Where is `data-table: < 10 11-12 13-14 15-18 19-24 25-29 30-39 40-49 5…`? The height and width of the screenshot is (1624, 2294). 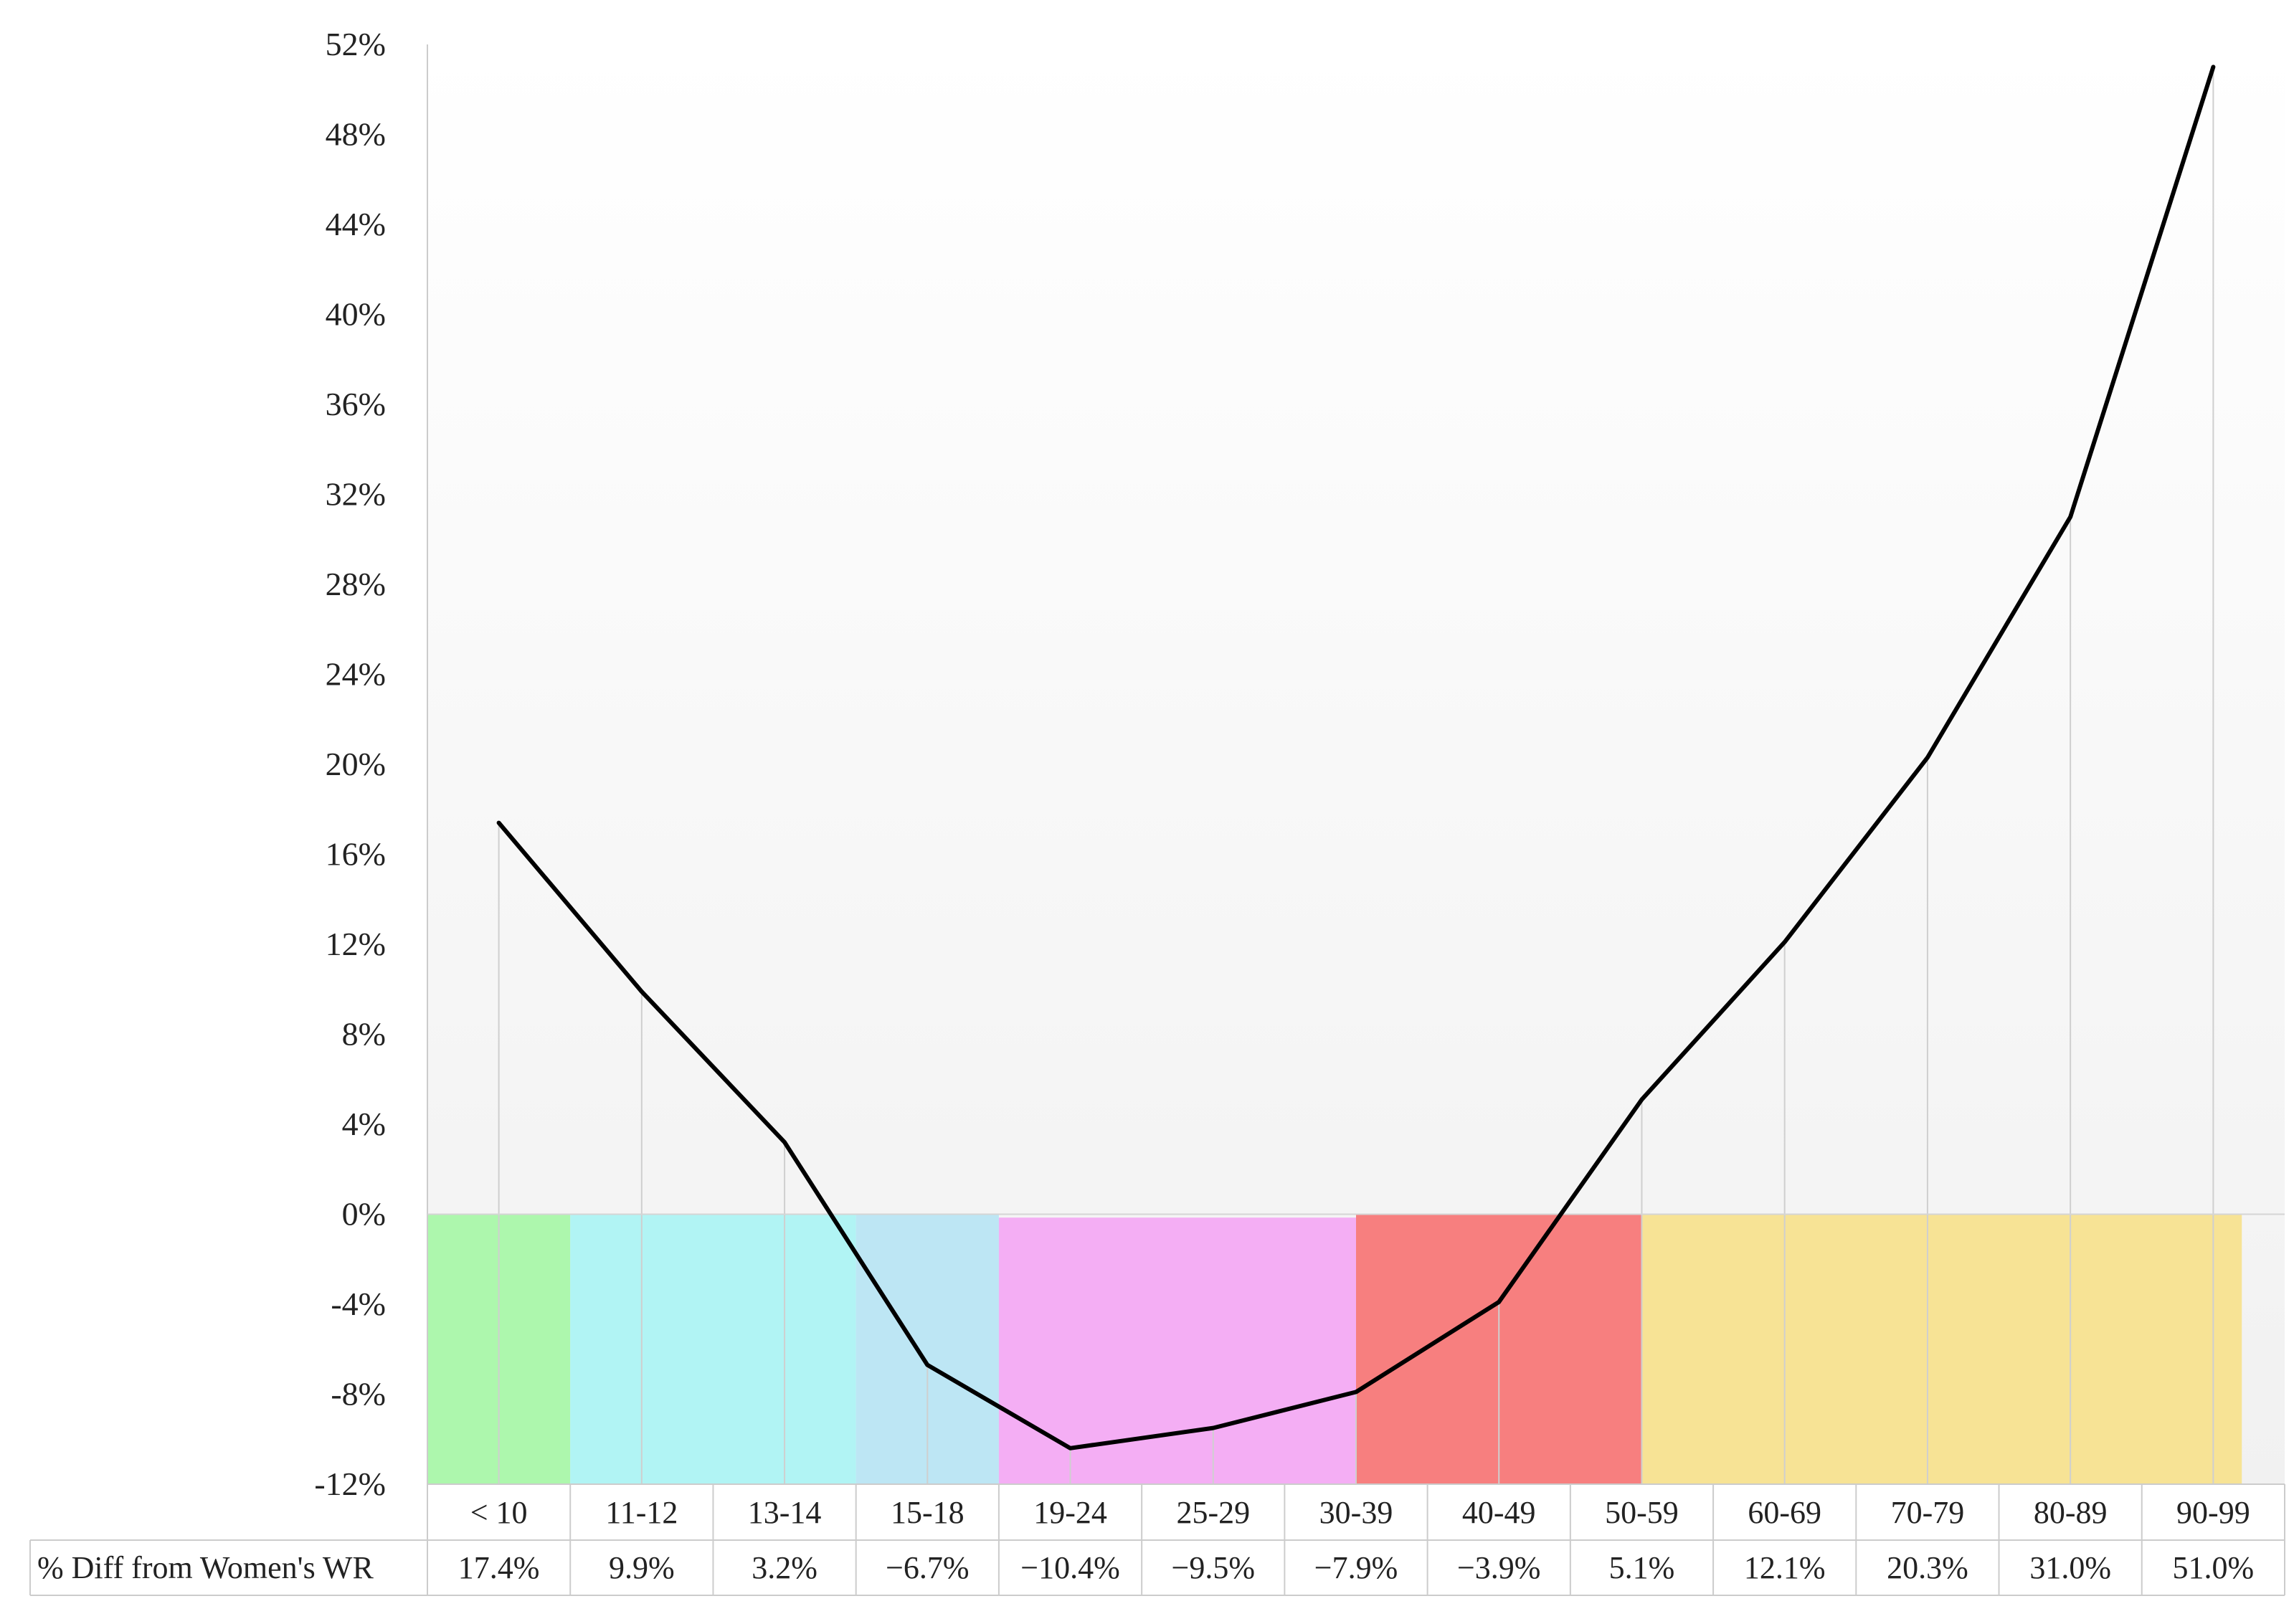 data-table: < 10 11-12 13-14 15-18 19-24 25-29 30-39 40-49 5… is located at coordinates (1157, 1539).